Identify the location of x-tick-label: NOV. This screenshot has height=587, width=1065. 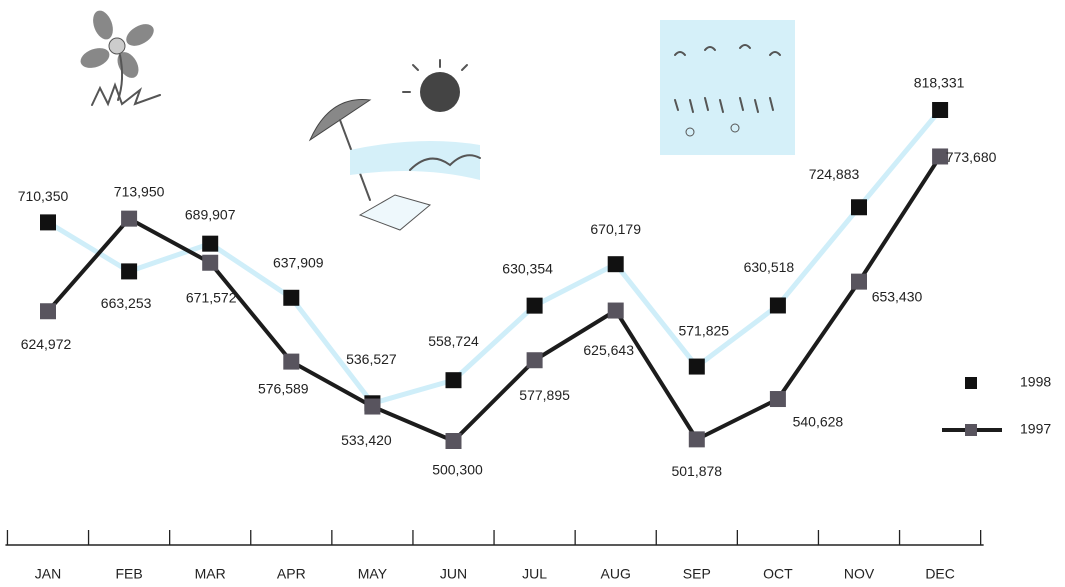
(859, 574).